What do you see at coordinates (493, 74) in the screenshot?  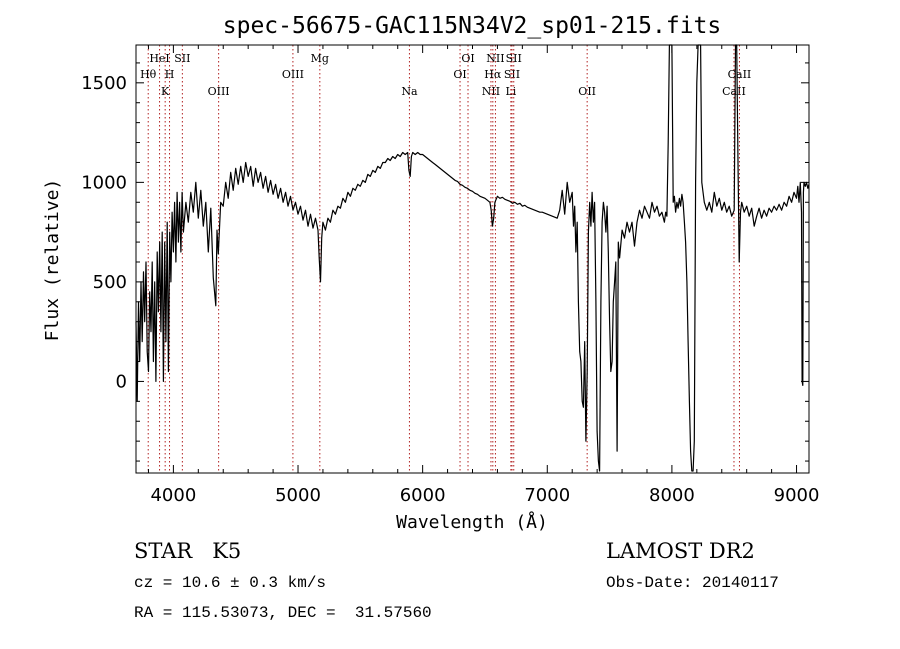 I see `spectral-line-label: Hα` at bounding box center [493, 74].